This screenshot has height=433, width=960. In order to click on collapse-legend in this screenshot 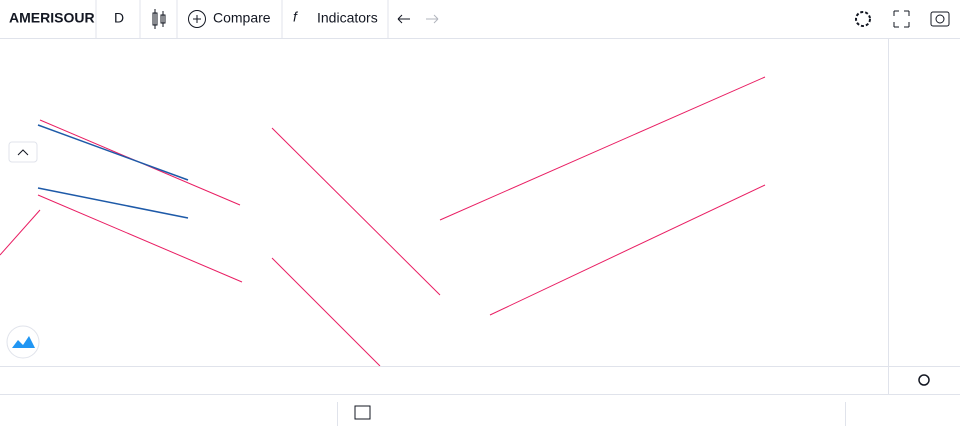, I will do `click(23, 152)`.